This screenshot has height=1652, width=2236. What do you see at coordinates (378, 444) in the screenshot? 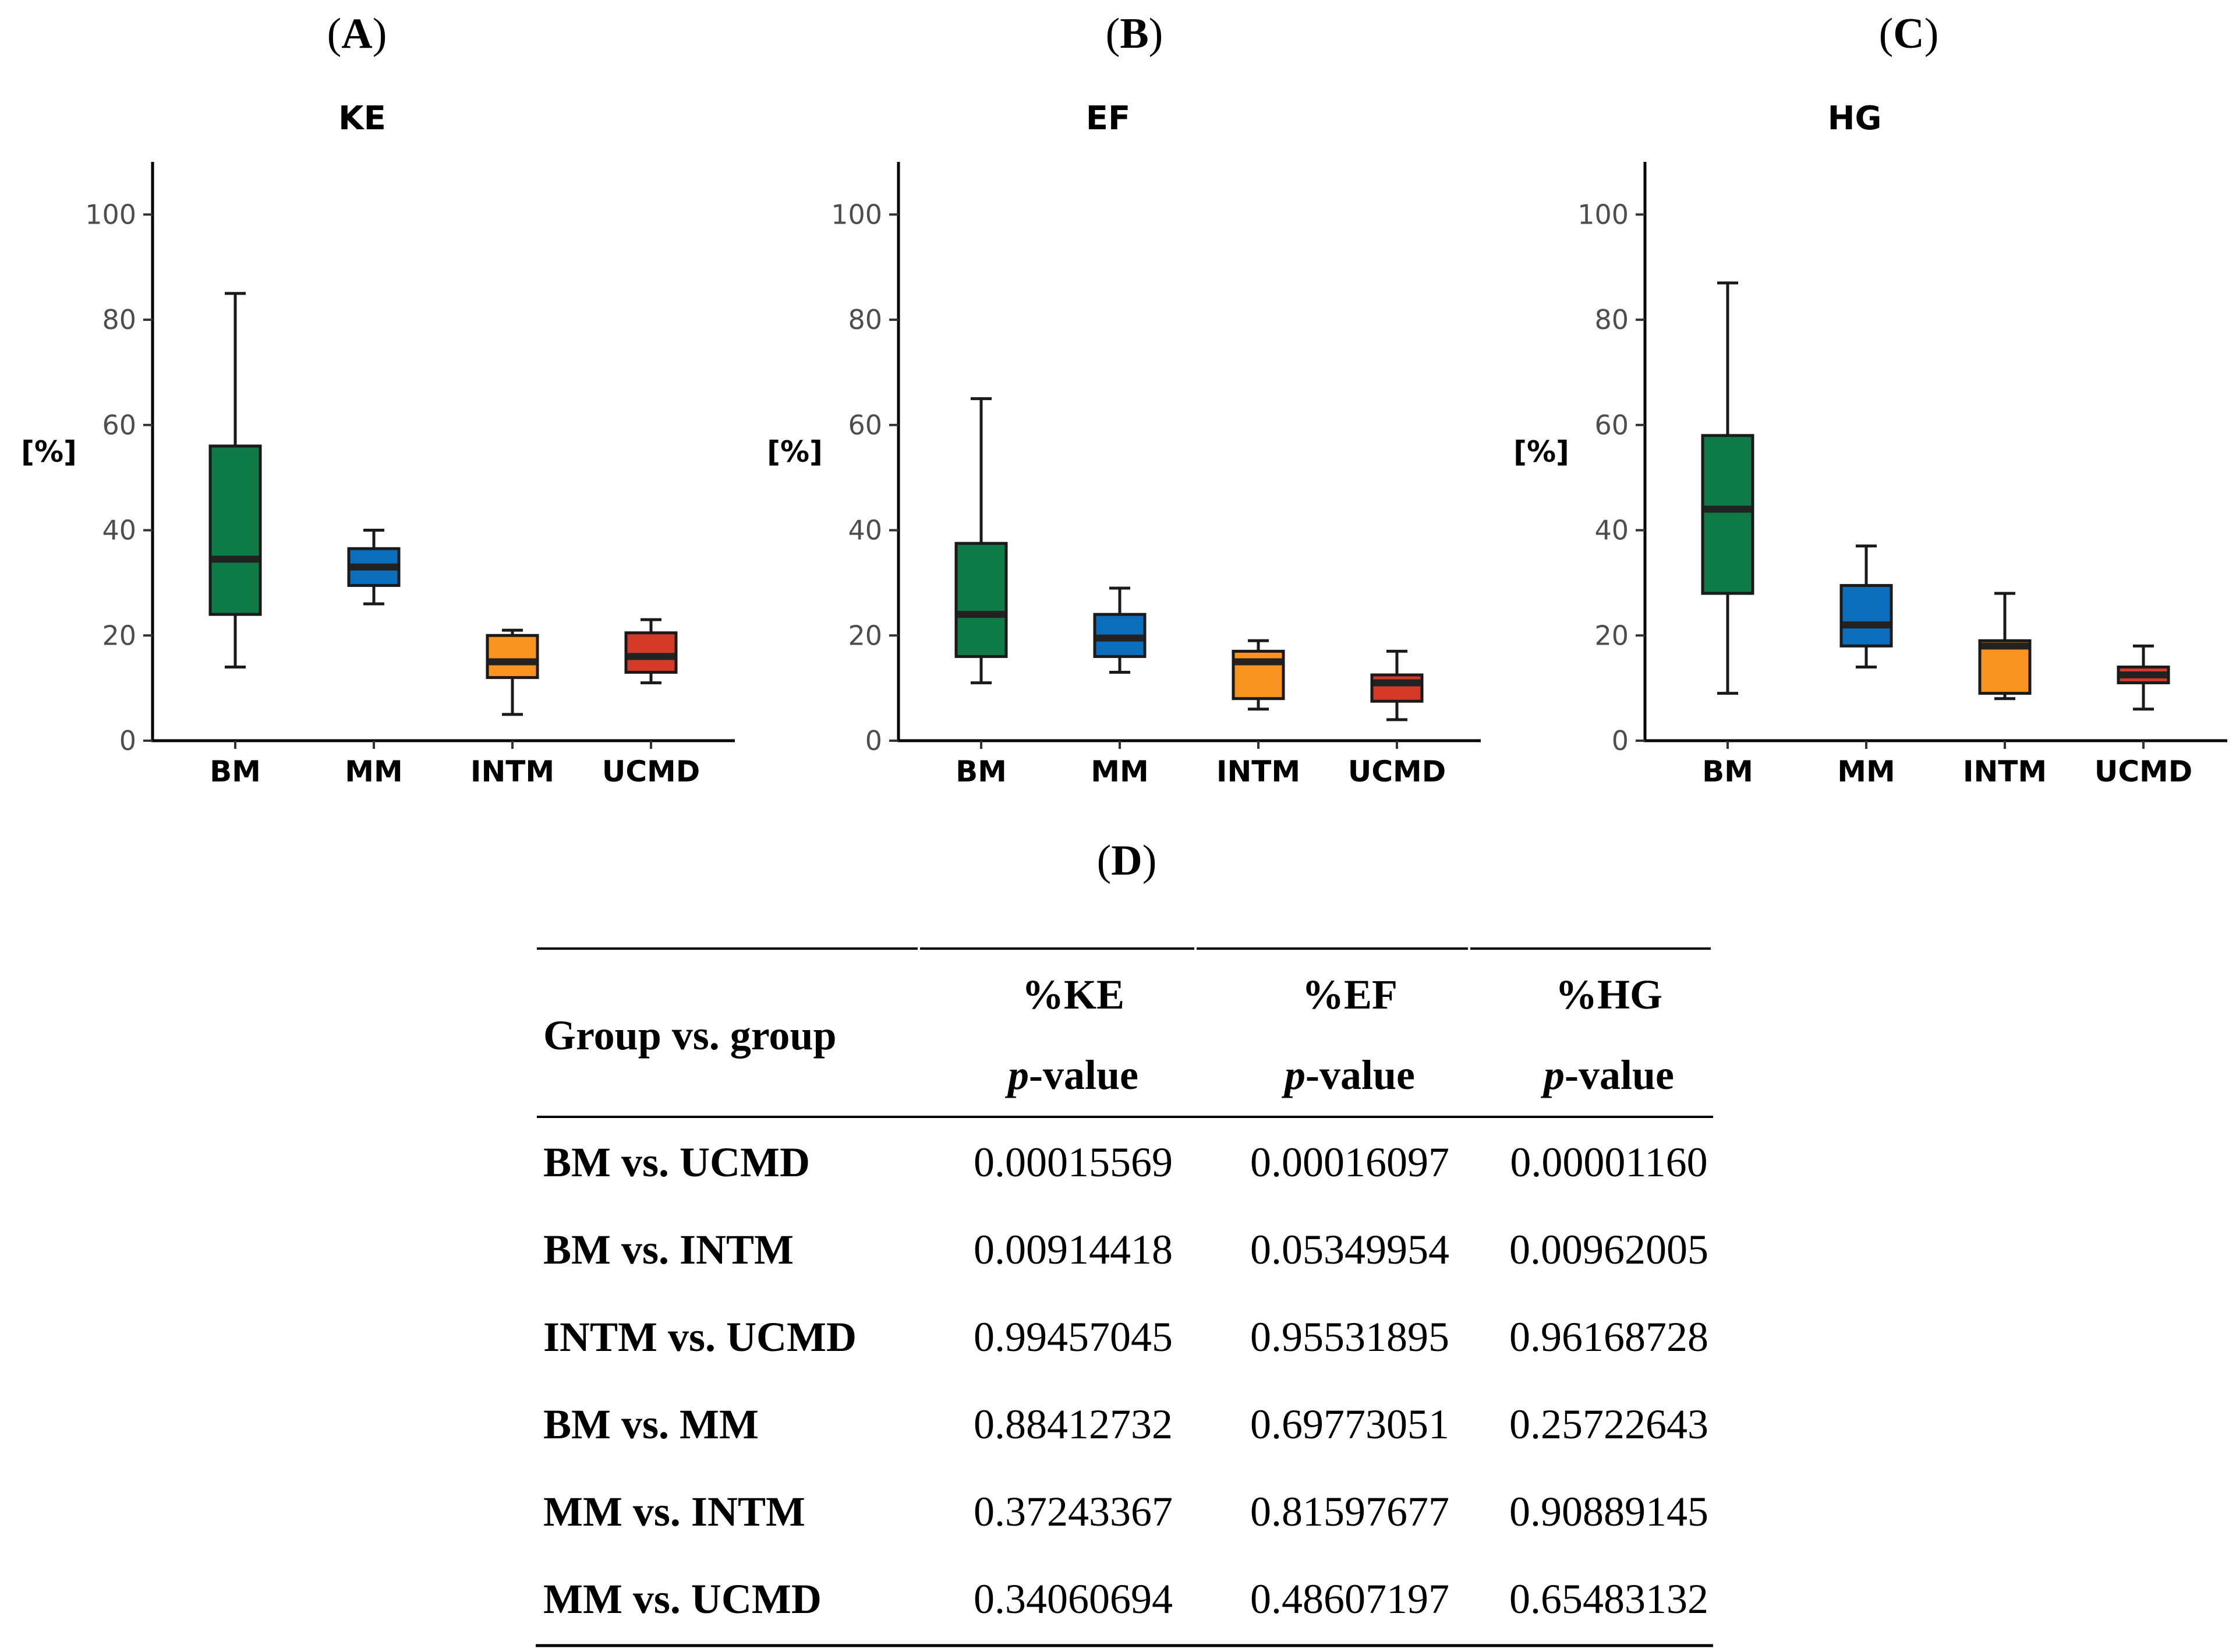
I see `chart-ke: KE 0 20 40 60 80 100 [%] BM MM INTM UCMD` at bounding box center [378, 444].